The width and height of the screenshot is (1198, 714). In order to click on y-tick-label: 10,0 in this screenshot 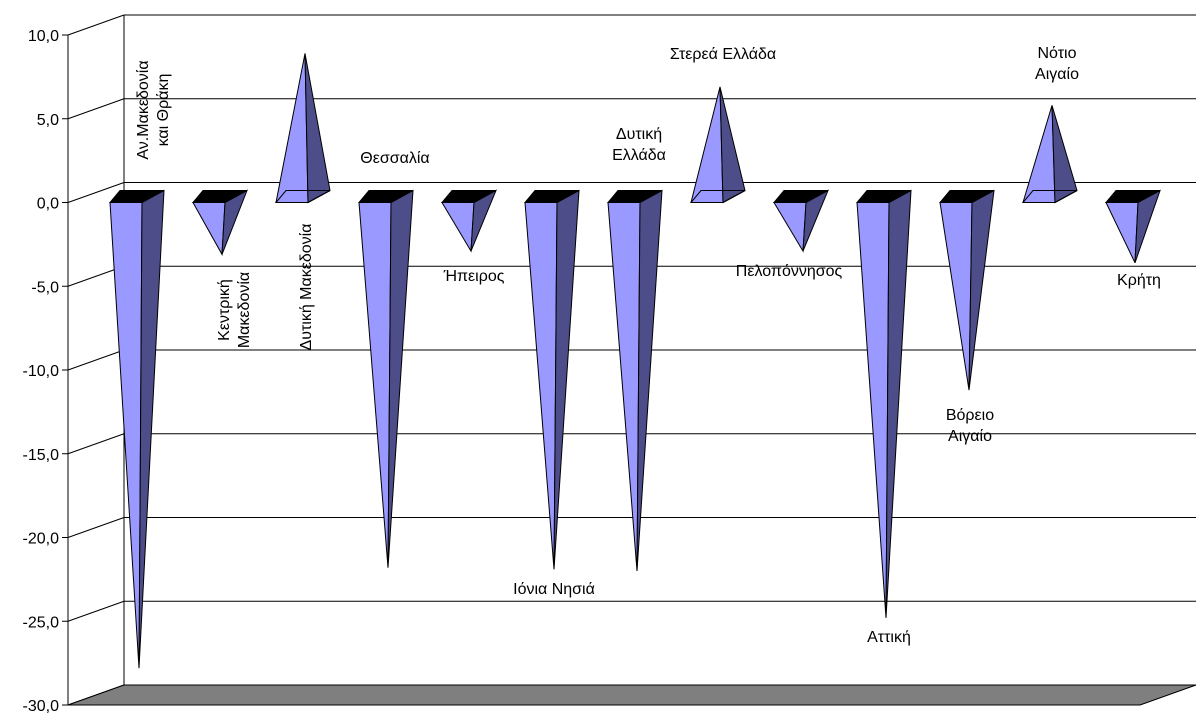, I will do `click(43, 36)`.